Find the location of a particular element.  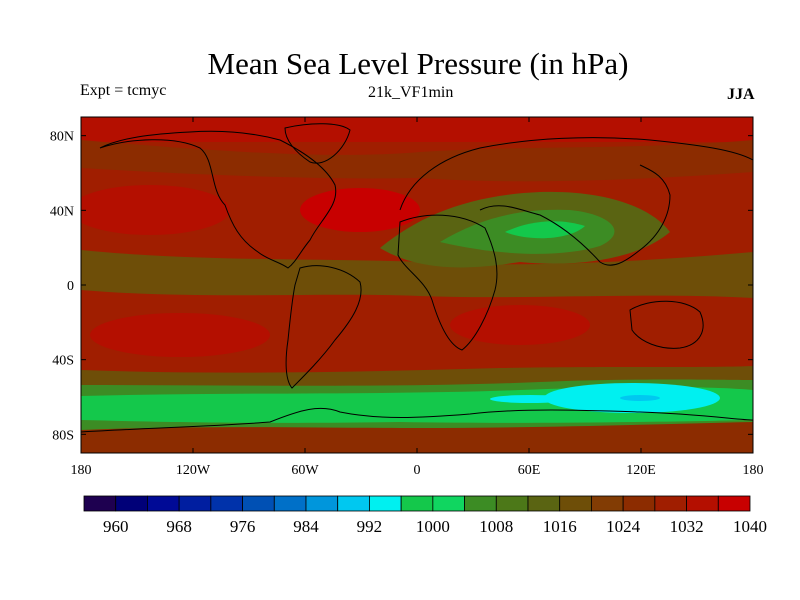

lat-label: 80N is located at coordinates (62, 137).